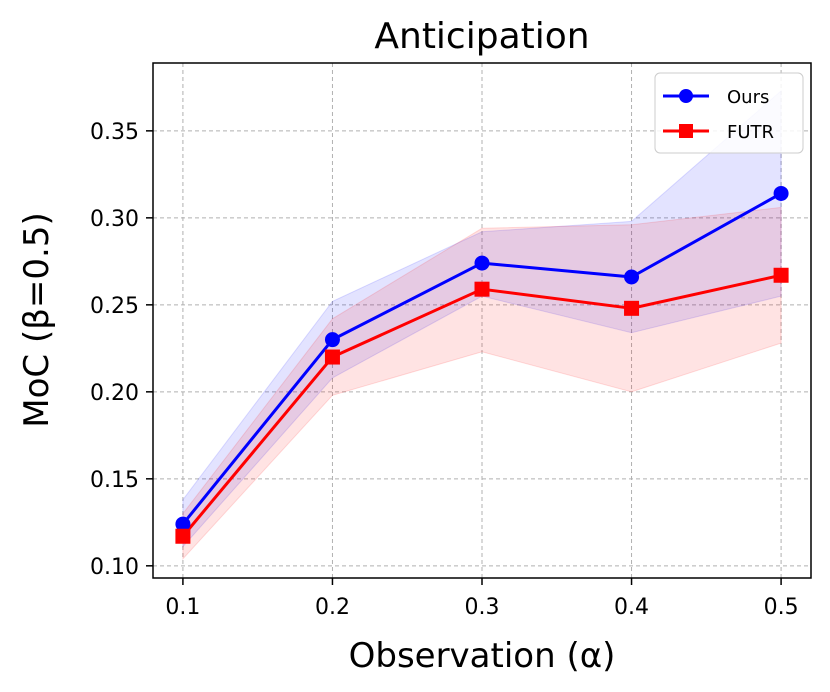 The height and width of the screenshot is (692, 830). What do you see at coordinates (114, 393) in the screenshot?
I see `y-tick-label: 0.20` at bounding box center [114, 393].